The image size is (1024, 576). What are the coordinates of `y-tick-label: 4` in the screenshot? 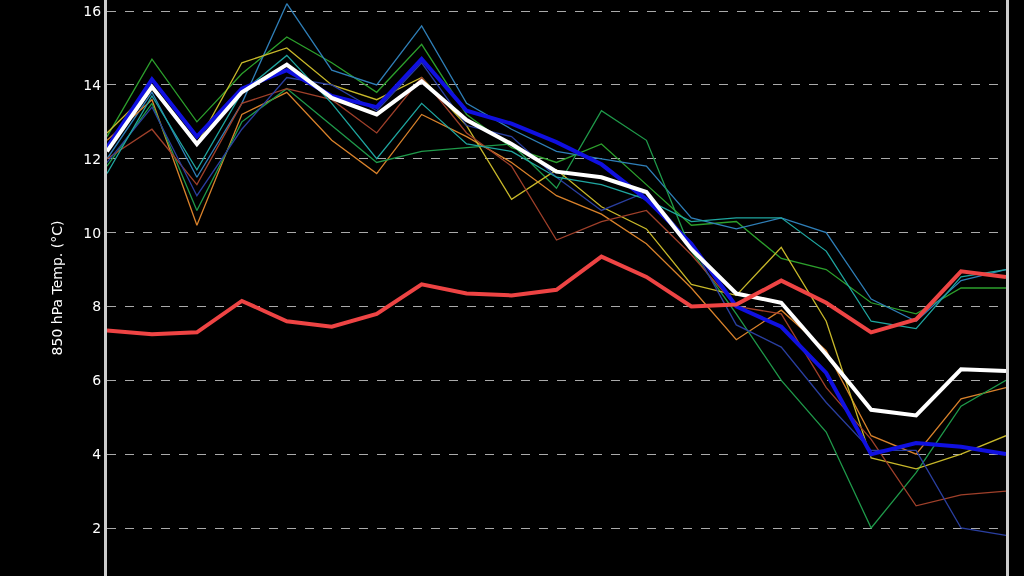 It's located at (97, 454).